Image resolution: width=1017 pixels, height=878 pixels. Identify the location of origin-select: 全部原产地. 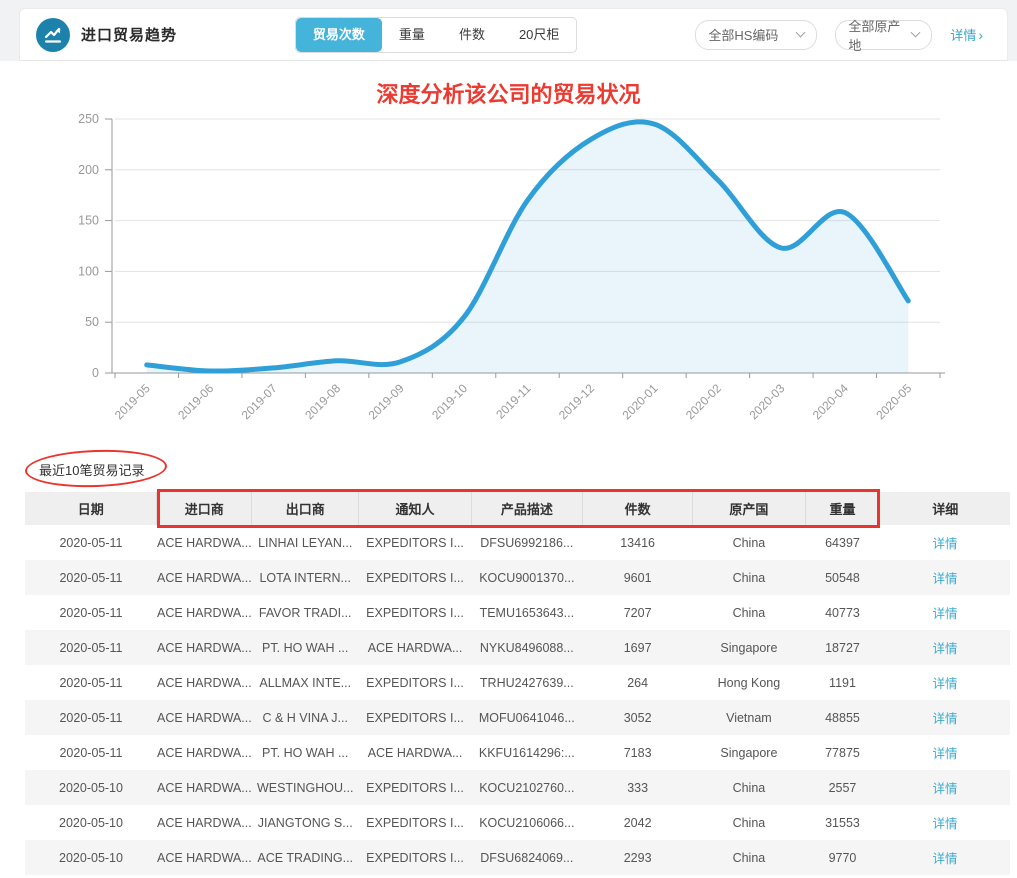
(884, 36).